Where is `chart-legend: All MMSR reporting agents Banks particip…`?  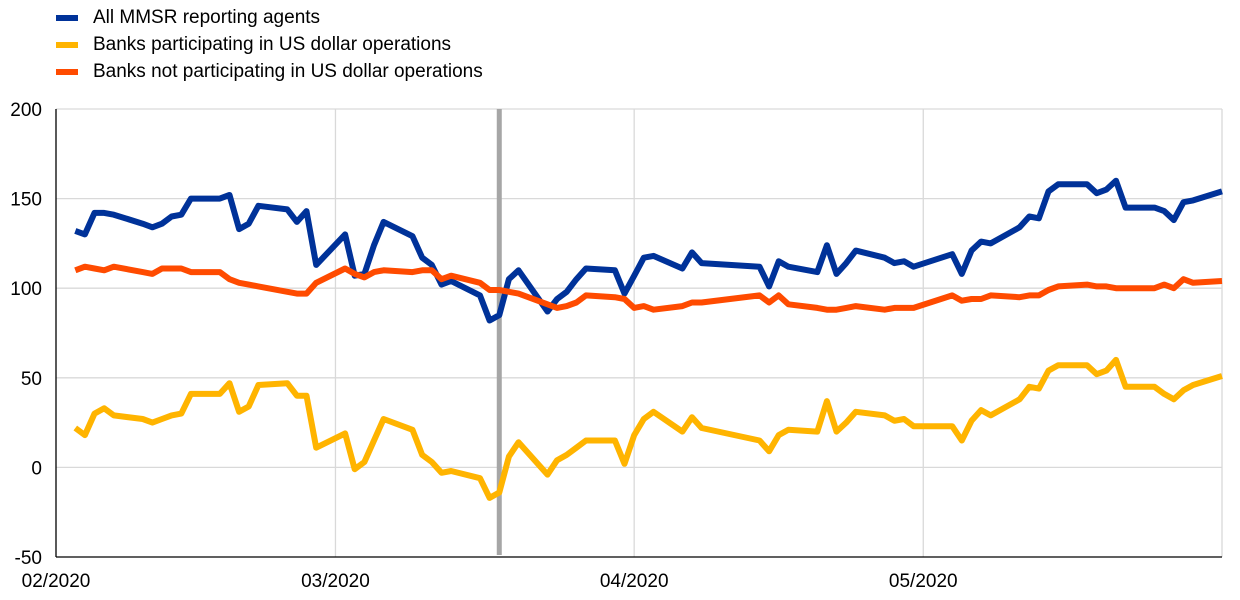
chart-legend: All MMSR reporting agents Banks particip… is located at coordinates (269, 44).